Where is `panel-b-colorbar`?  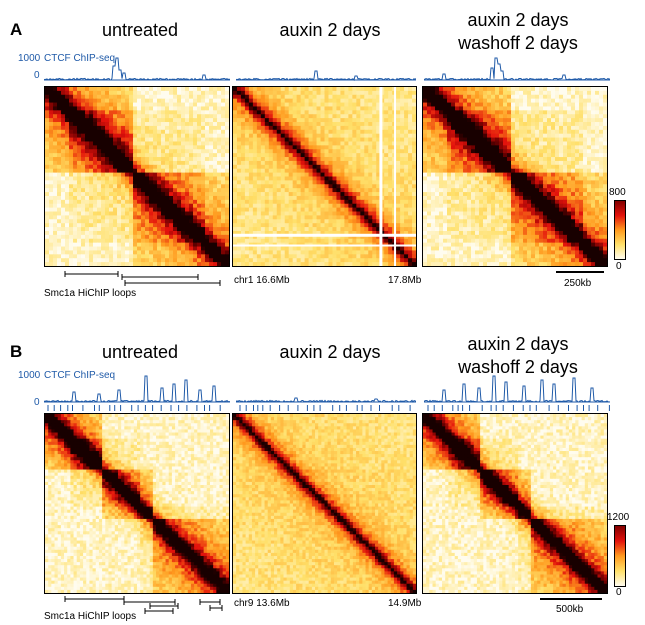 panel-b-colorbar is located at coordinates (620, 556).